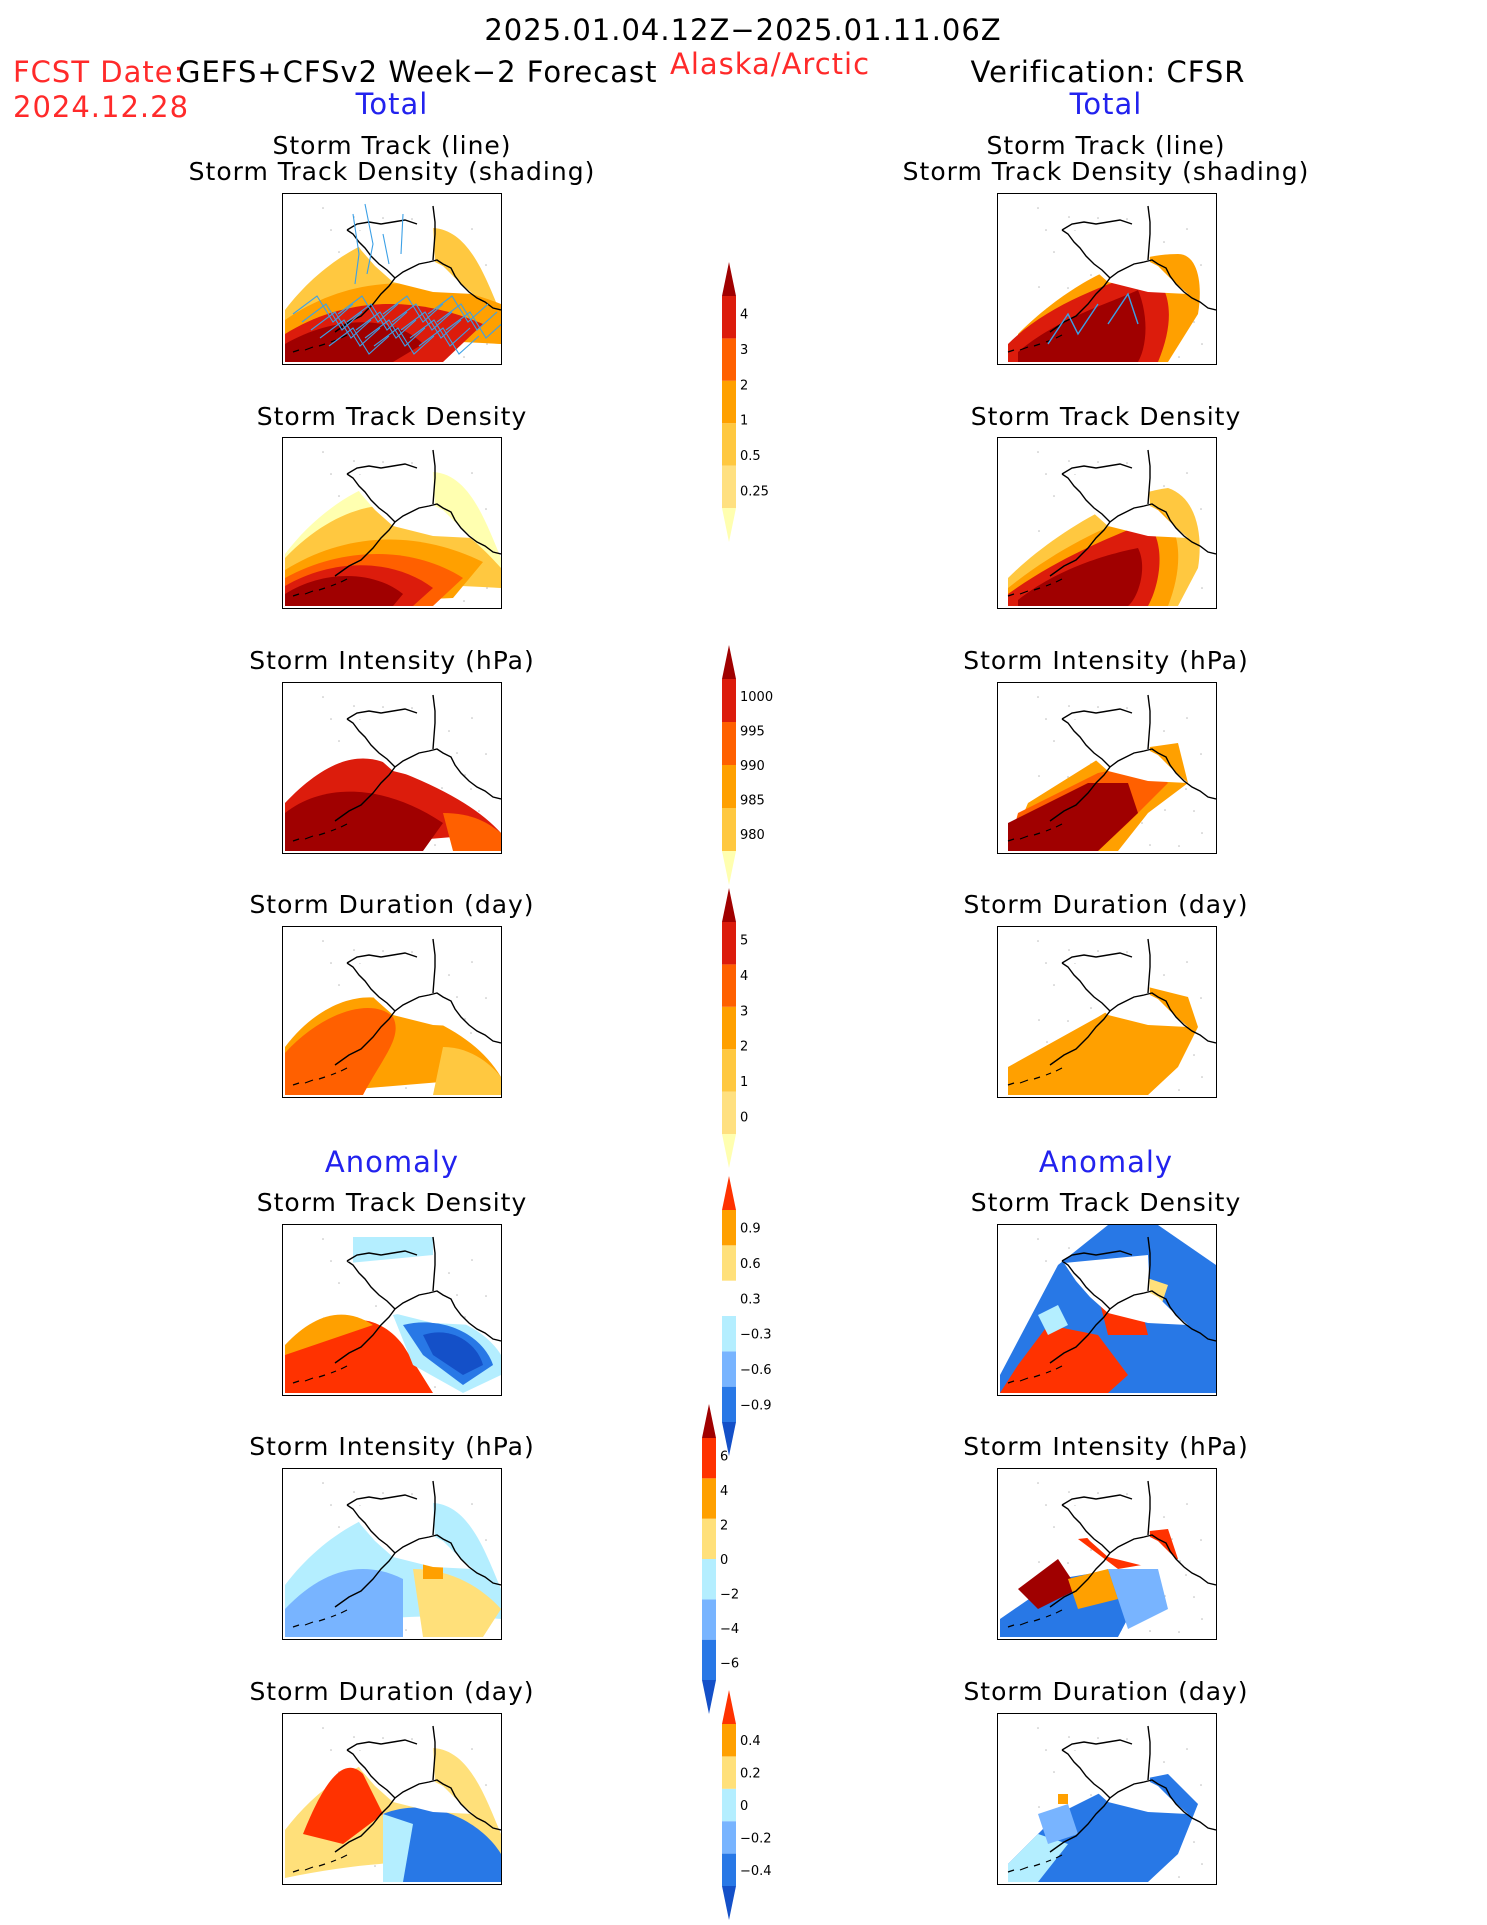 The height and width of the screenshot is (1925, 1487). I want to click on map-left-anom-density, so click(392, 1310).